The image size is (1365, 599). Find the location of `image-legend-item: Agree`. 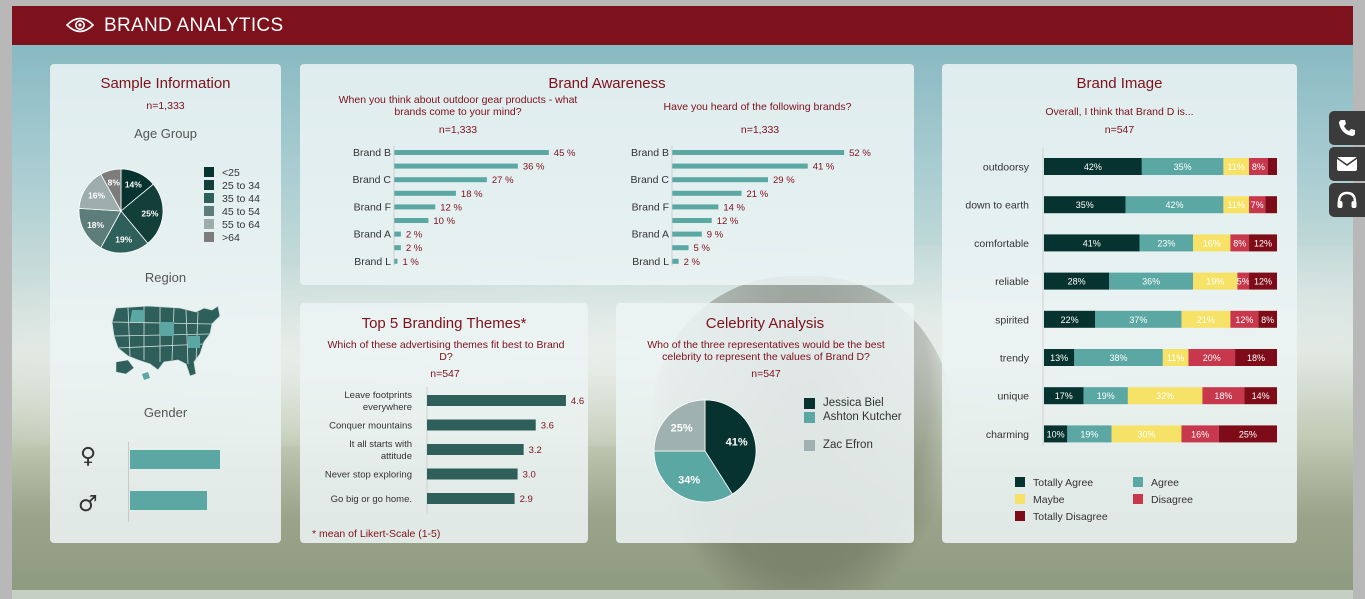

image-legend-item: Agree is located at coordinates (1156, 483).